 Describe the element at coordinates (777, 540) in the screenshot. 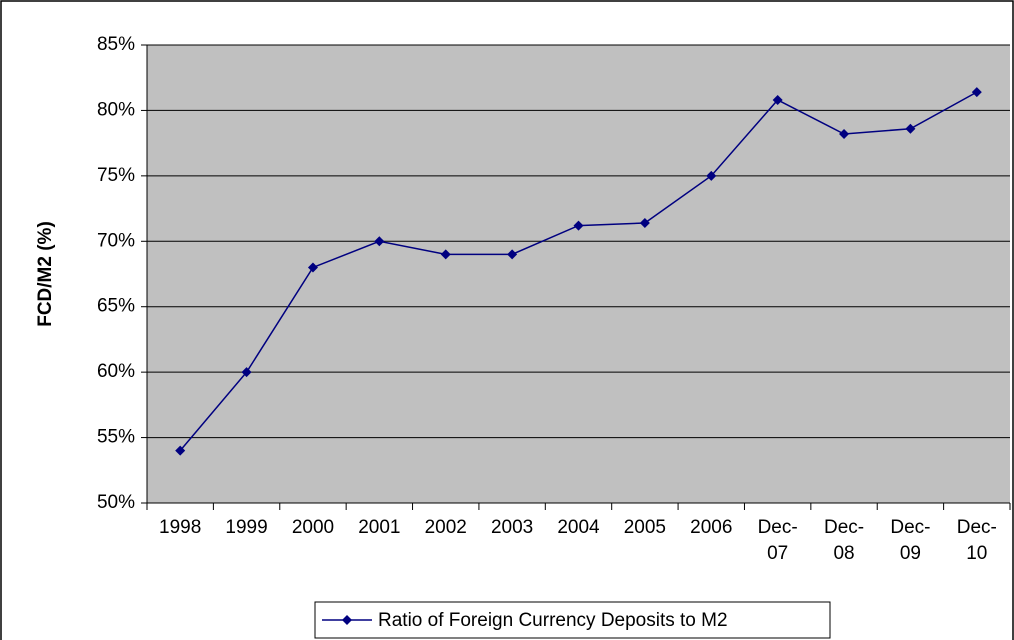

I see `x-tick-label: Dec-07` at that location.